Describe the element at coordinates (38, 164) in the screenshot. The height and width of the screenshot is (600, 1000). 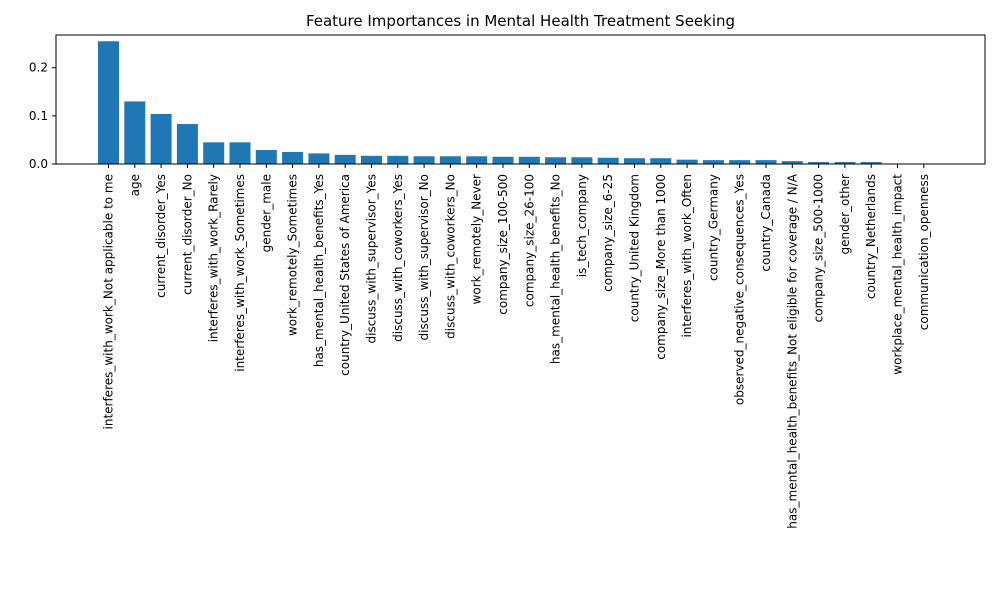
I see `y-tick-label: 0.0` at that location.